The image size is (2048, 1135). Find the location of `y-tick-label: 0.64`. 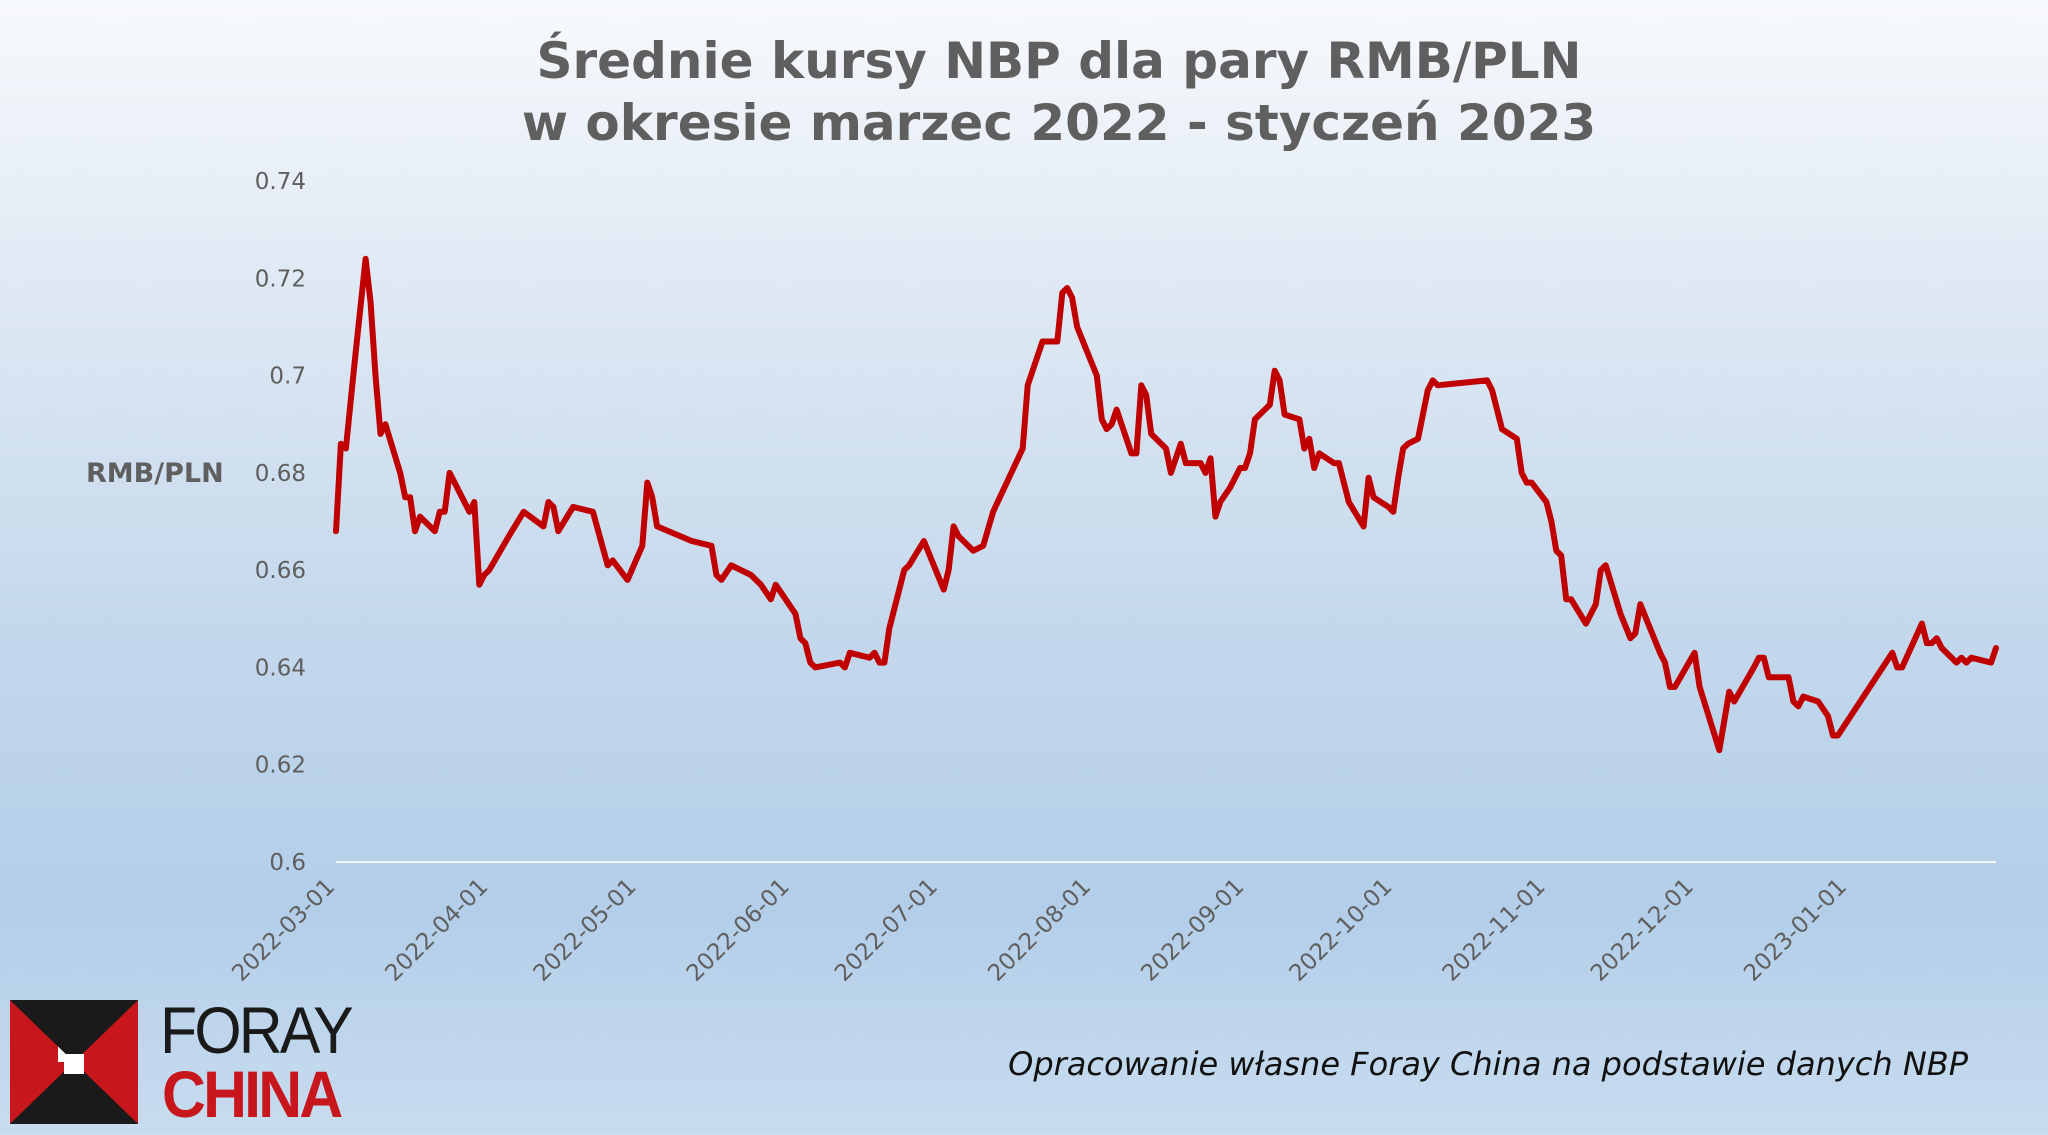

y-tick-label: 0.64 is located at coordinates (280, 668).